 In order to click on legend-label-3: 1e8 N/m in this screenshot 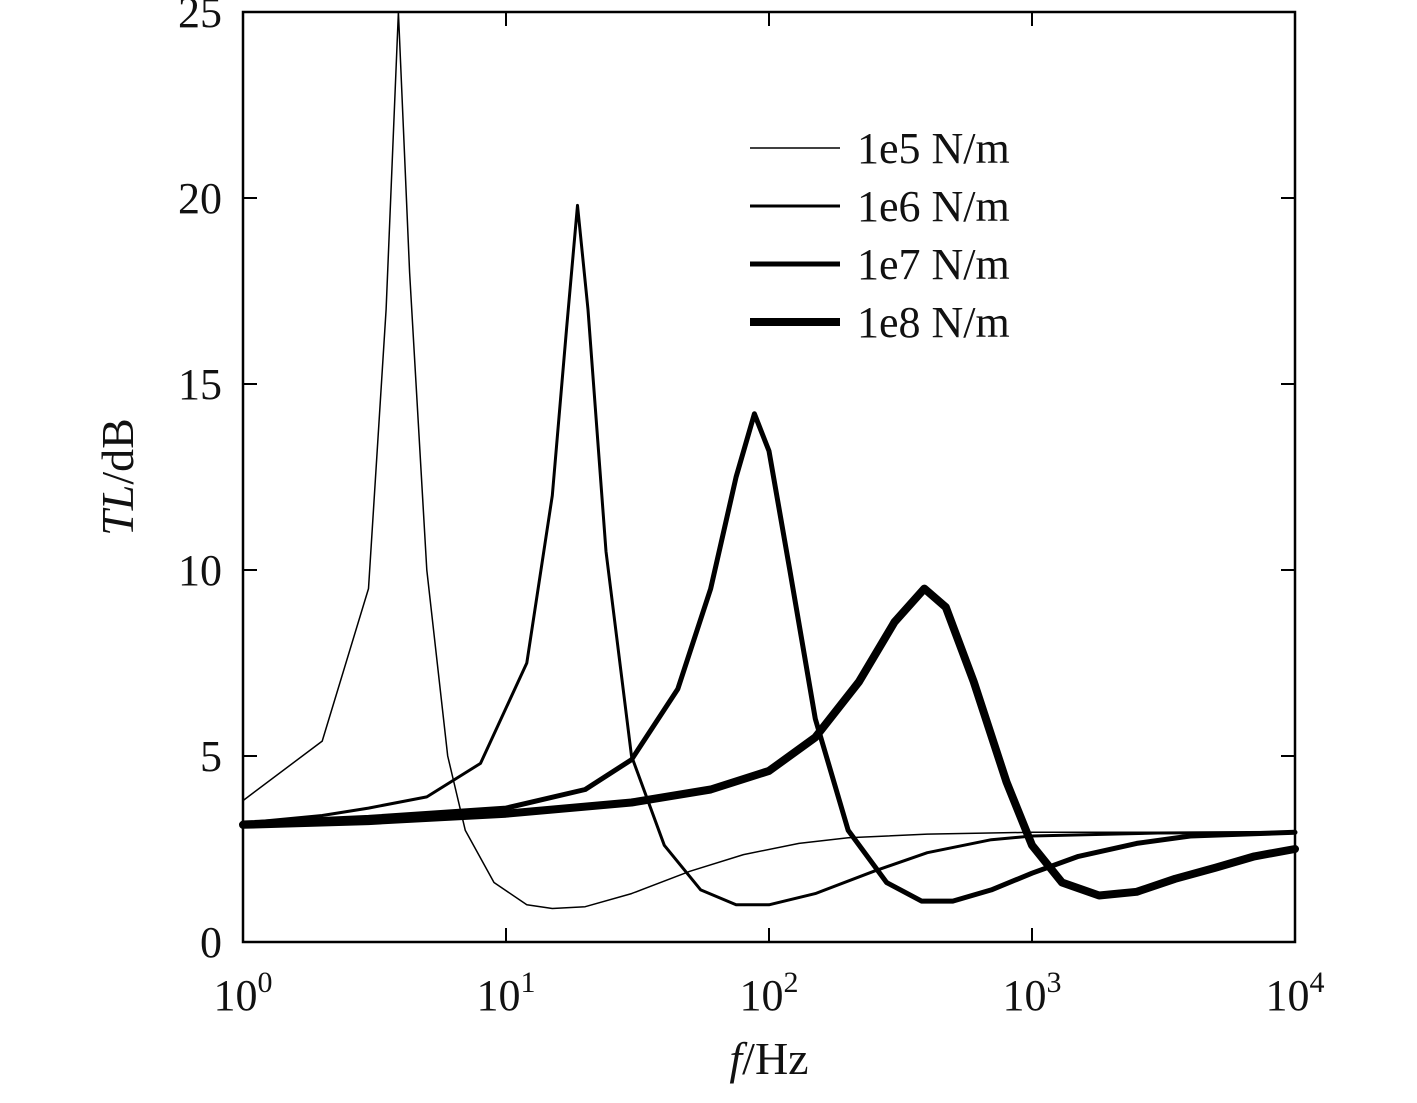, I will do `click(933, 322)`.